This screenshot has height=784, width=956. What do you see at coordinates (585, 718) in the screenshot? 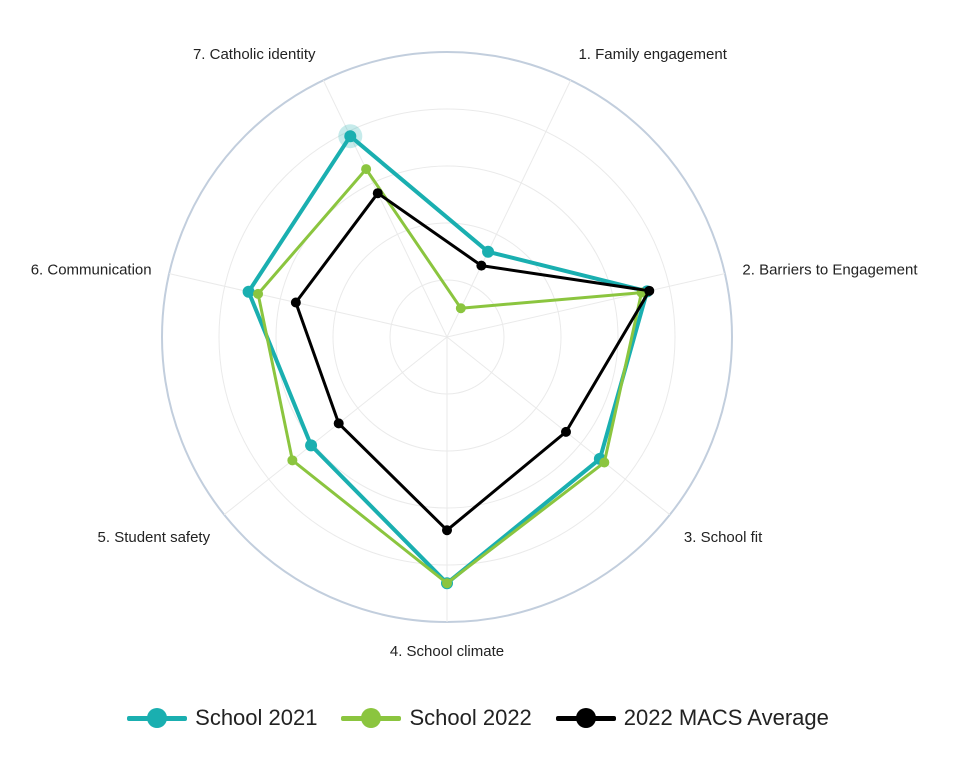
I see `legend-swatch-macs-average` at bounding box center [585, 718].